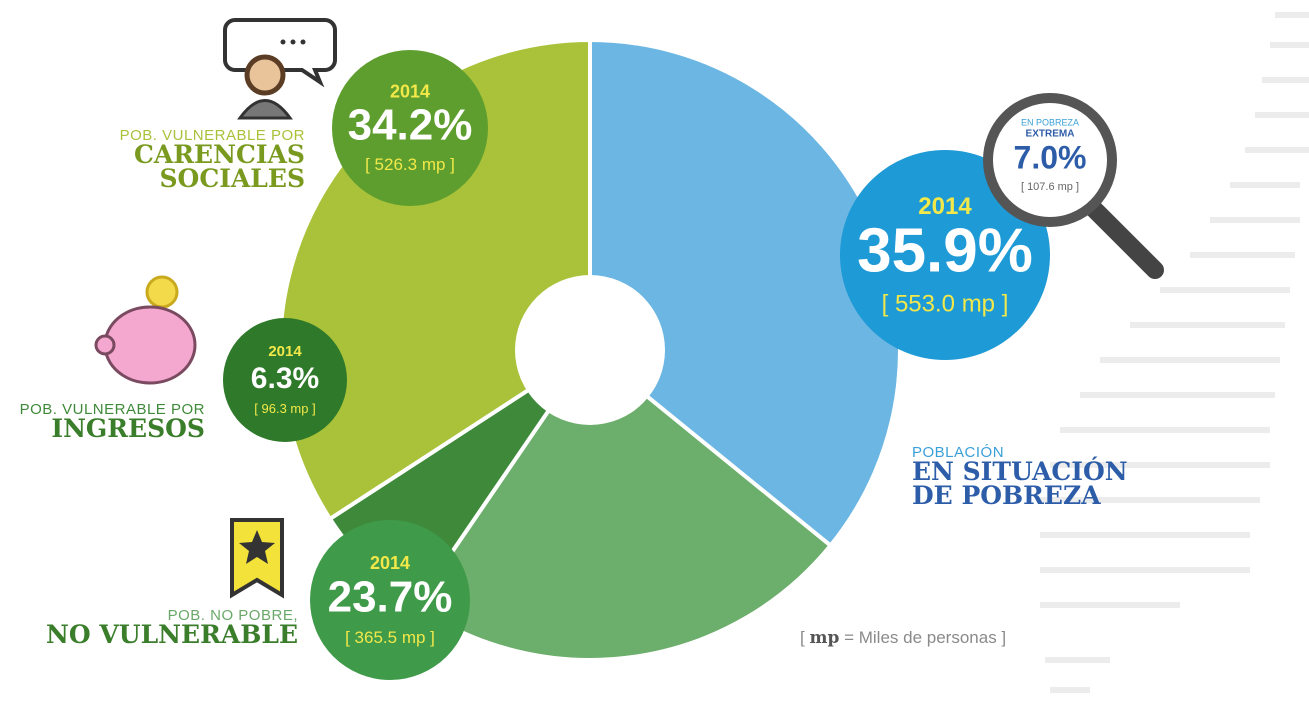 The height and width of the screenshot is (706, 1309). Describe the element at coordinates (410, 164) in the screenshot. I see `people-label: [ 526.3 mp ]` at that location.